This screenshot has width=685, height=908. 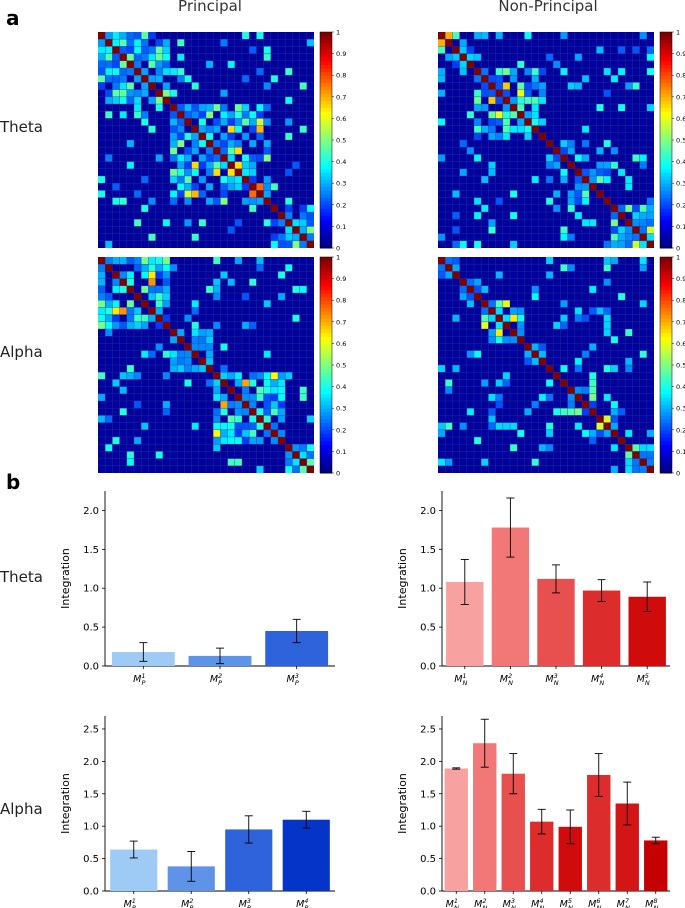 I want to click on y-tick-label: 1.5, so click(x=428, y=550).